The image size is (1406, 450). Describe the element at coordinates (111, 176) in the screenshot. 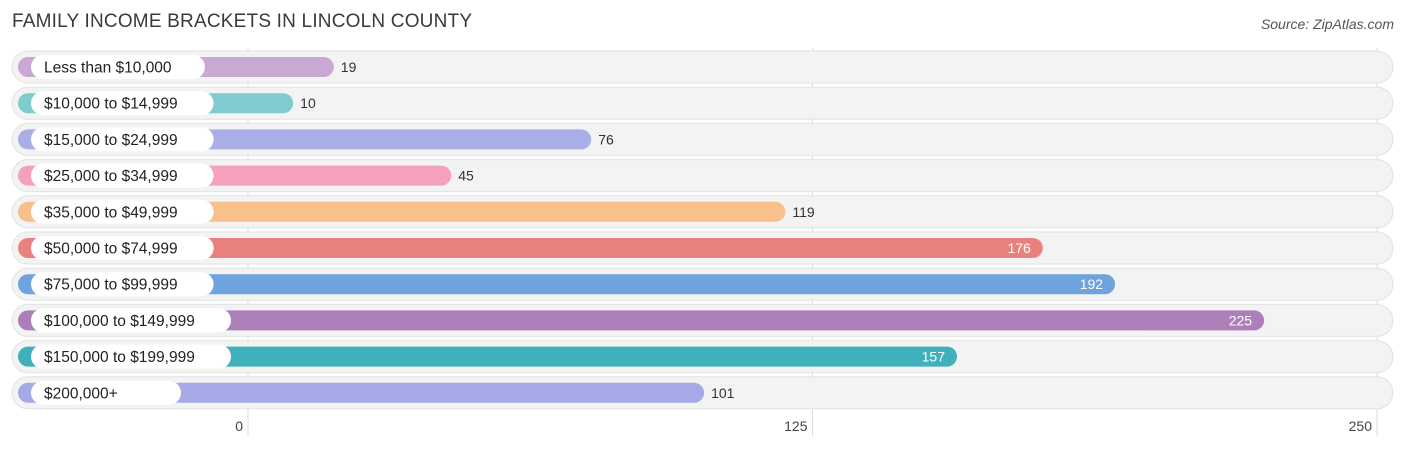

I see `category-label: $25,000 to $34,999` at that location.